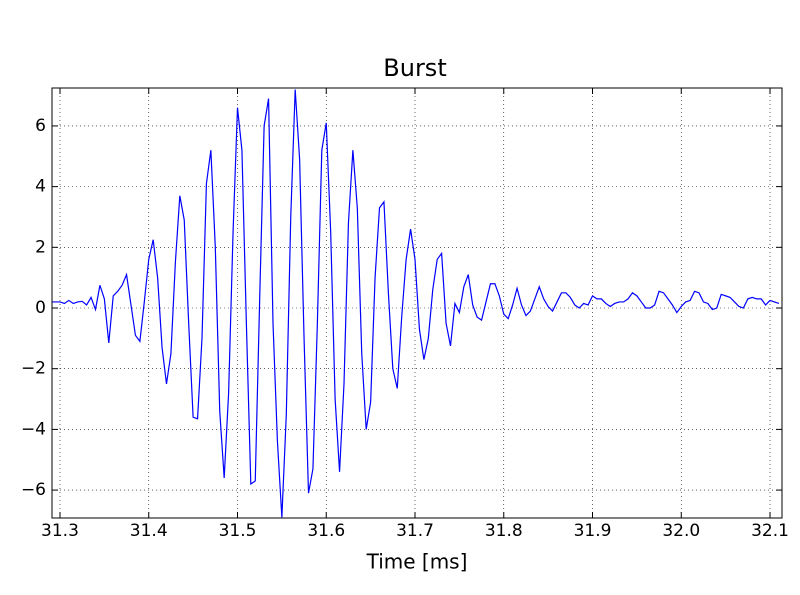 Image resolution: width=800 pixels, height=595 pixels. What do you see at coordinates (33, 429) in the screenshot?
I see `y-tick-label: −4` at bounding box center [33, 429].